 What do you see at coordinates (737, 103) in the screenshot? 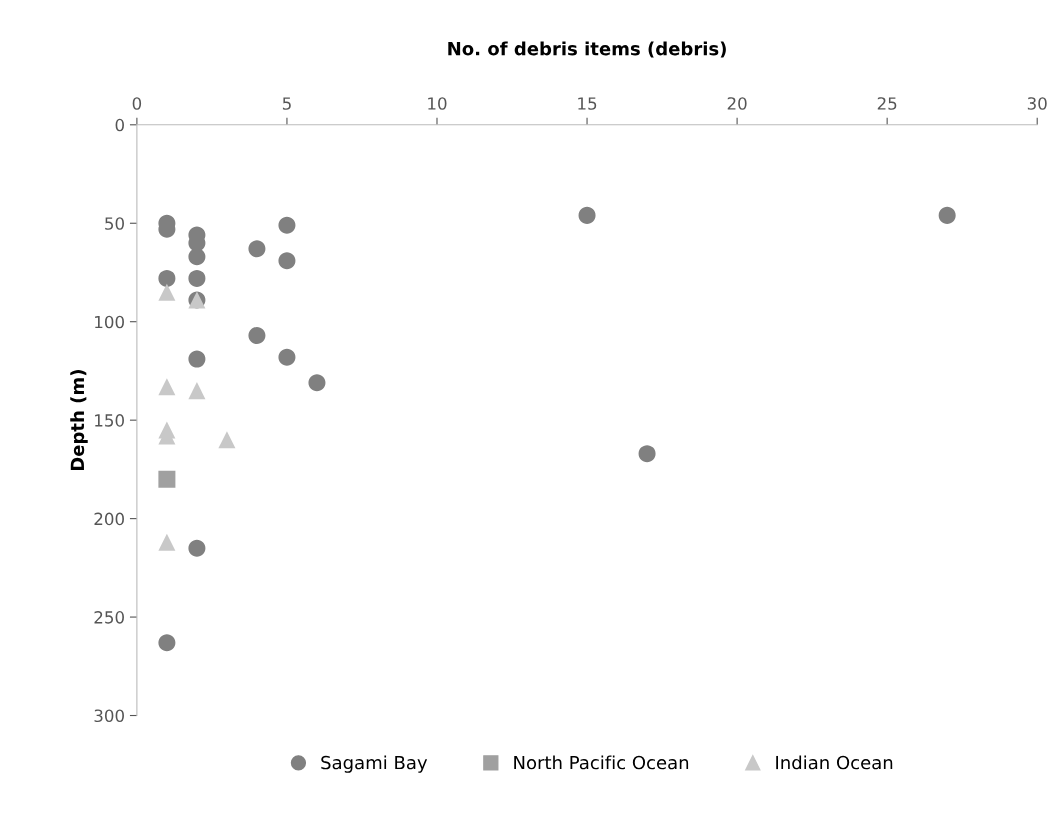
I see `x-tick-label: 20` at bounding box center [737, 103].